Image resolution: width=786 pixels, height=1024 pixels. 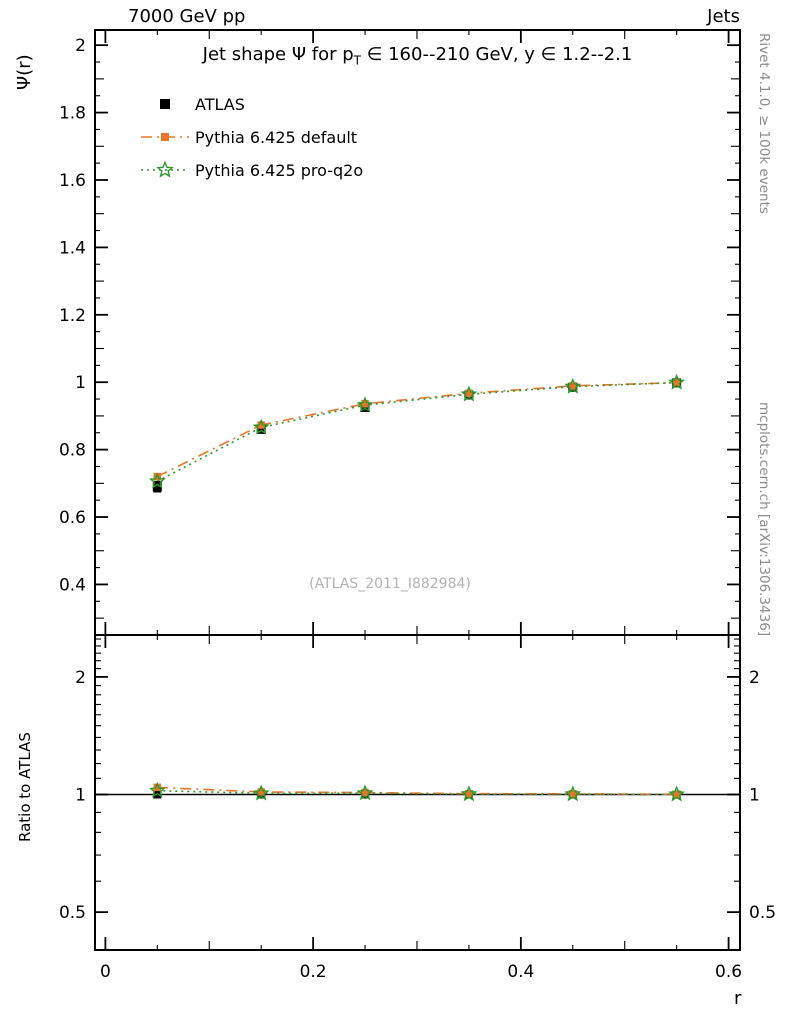 What do you see at coordinates (496, 54) in the screenshot?
I see `plot-title-post: ∈ 160--210 GeV, y ∈ 1.2--2.1` at bounding box center [496, 54].